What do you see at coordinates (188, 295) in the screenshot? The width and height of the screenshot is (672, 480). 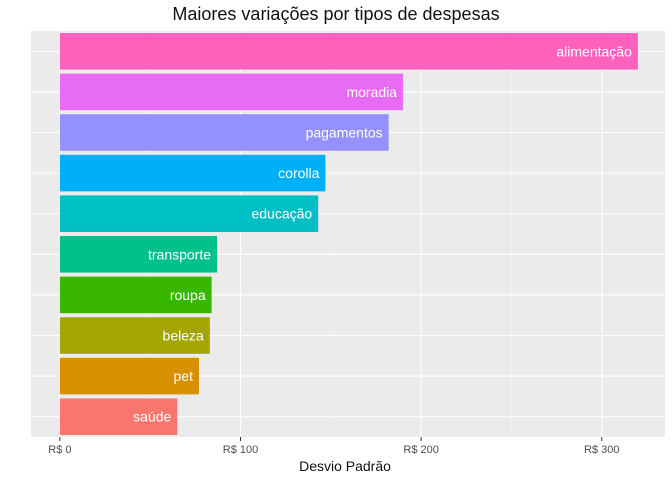 I see `bar-label-6: roupa` at bounding box center [188, 295].